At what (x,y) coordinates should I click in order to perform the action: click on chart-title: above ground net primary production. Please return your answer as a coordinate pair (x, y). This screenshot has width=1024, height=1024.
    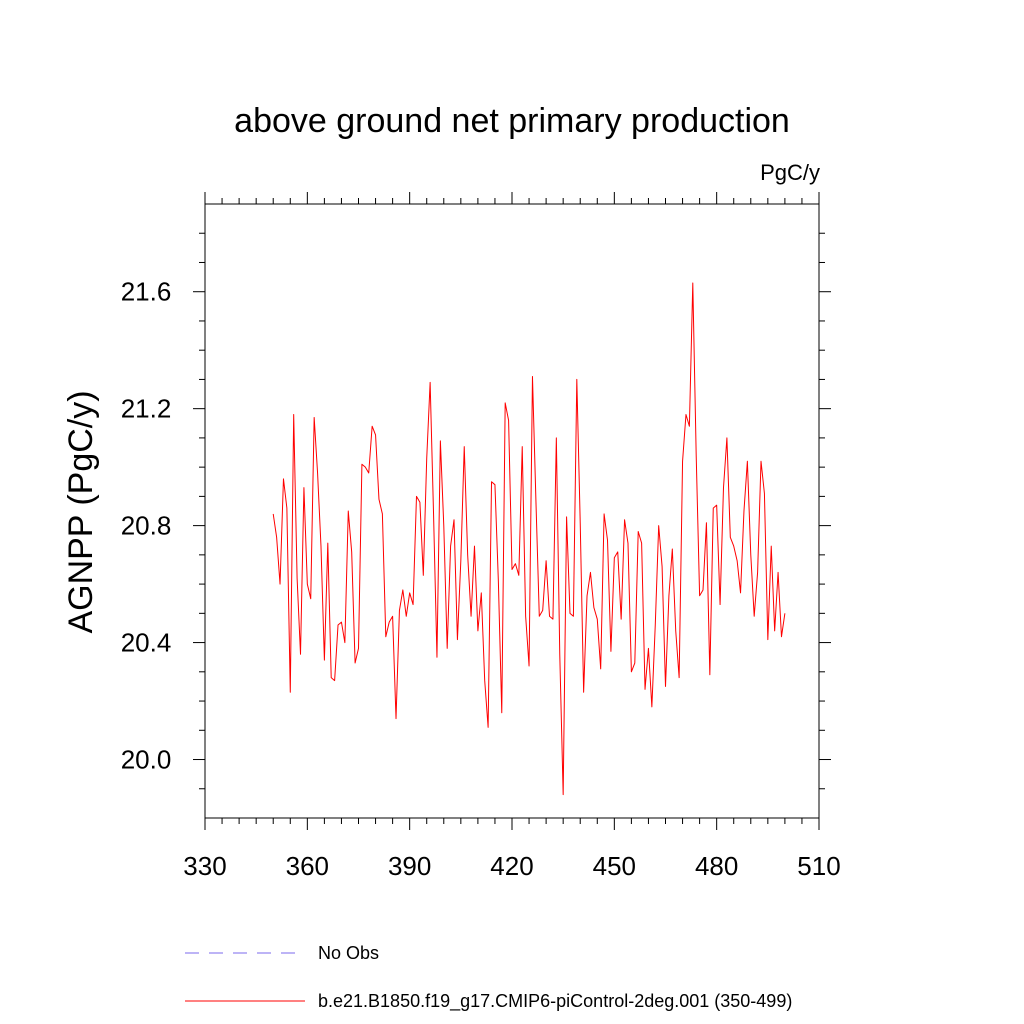
    Looking at the image, I should click on (512, 121).